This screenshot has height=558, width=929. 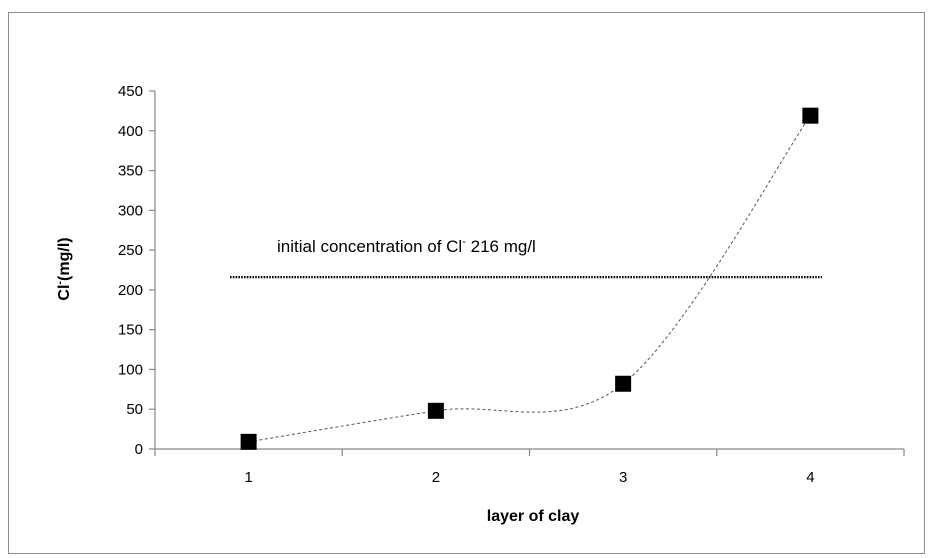 What do you see at coordinates (130, 171) in the screenshot?
I see `y-tick-label: 350` at bounding box center [130, 171].